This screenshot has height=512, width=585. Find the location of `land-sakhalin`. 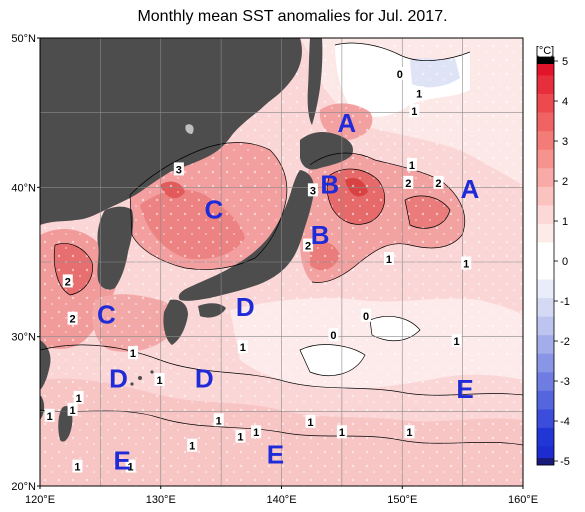

land-sakhalin is located at coordinates (315, 81).